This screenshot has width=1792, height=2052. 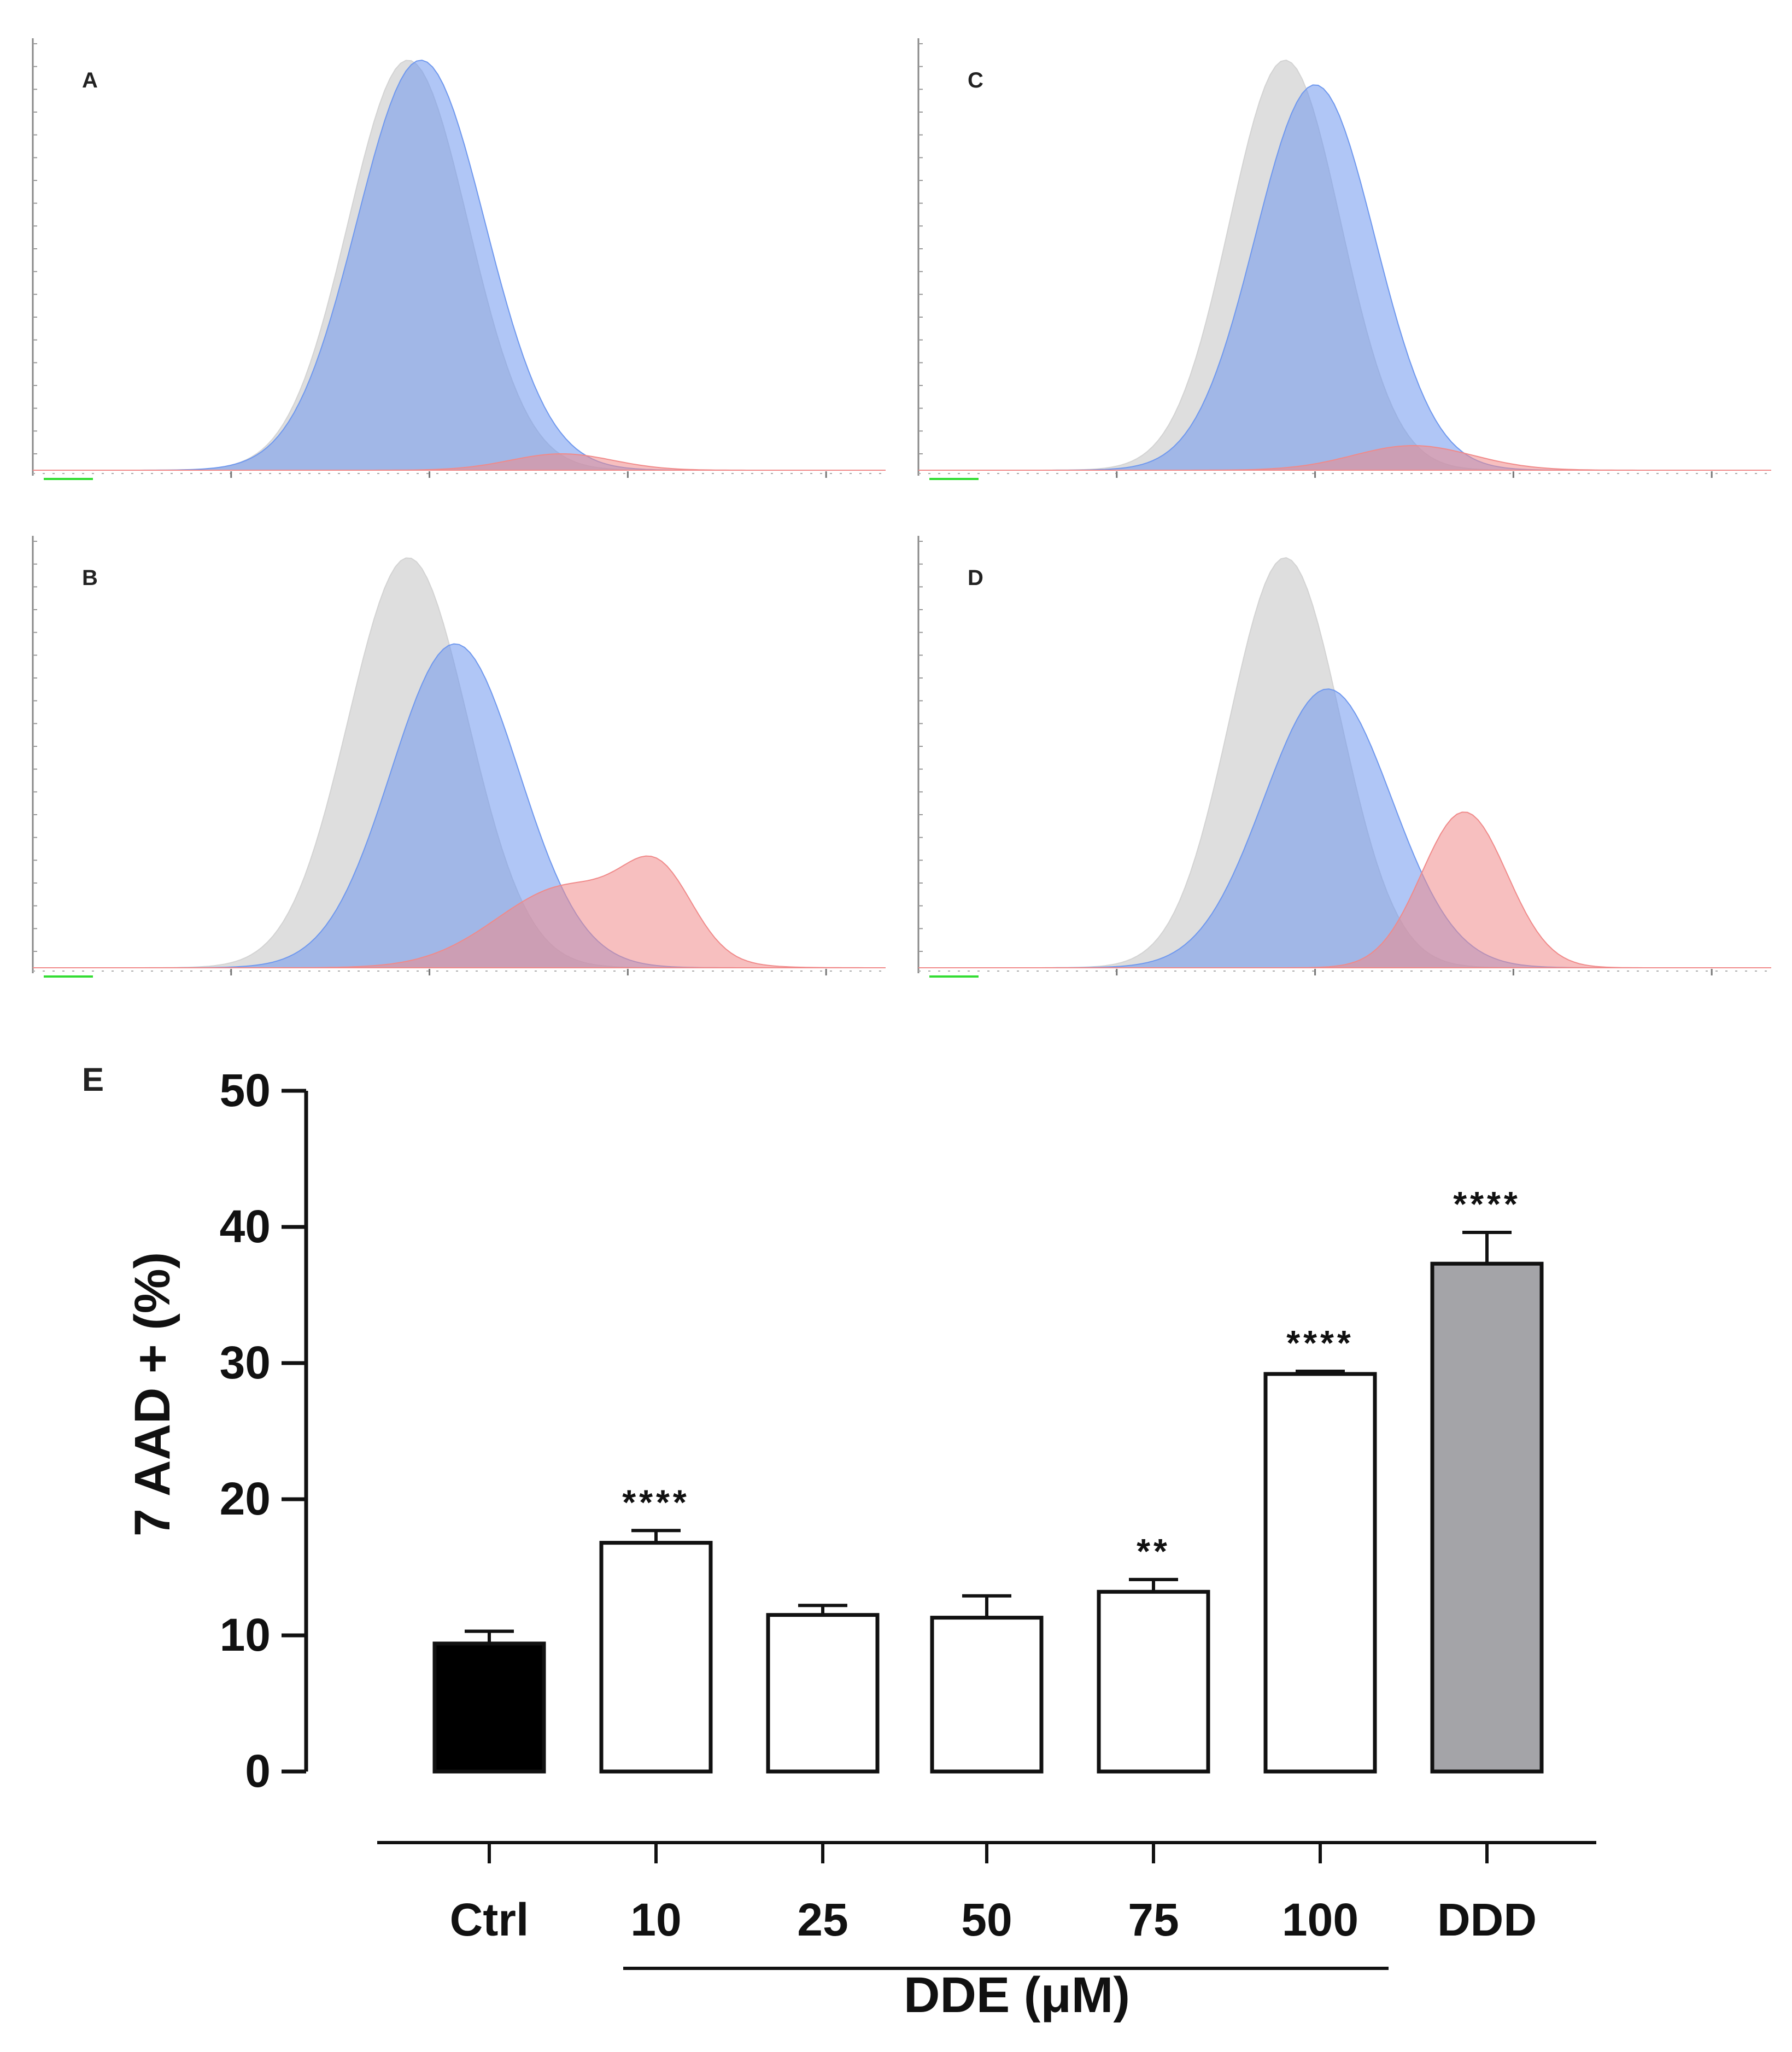 What do you see at coordinates (459, 757) in the screenshot?
I see `histogram-panel-b: B` at bounding box center [459, 757].